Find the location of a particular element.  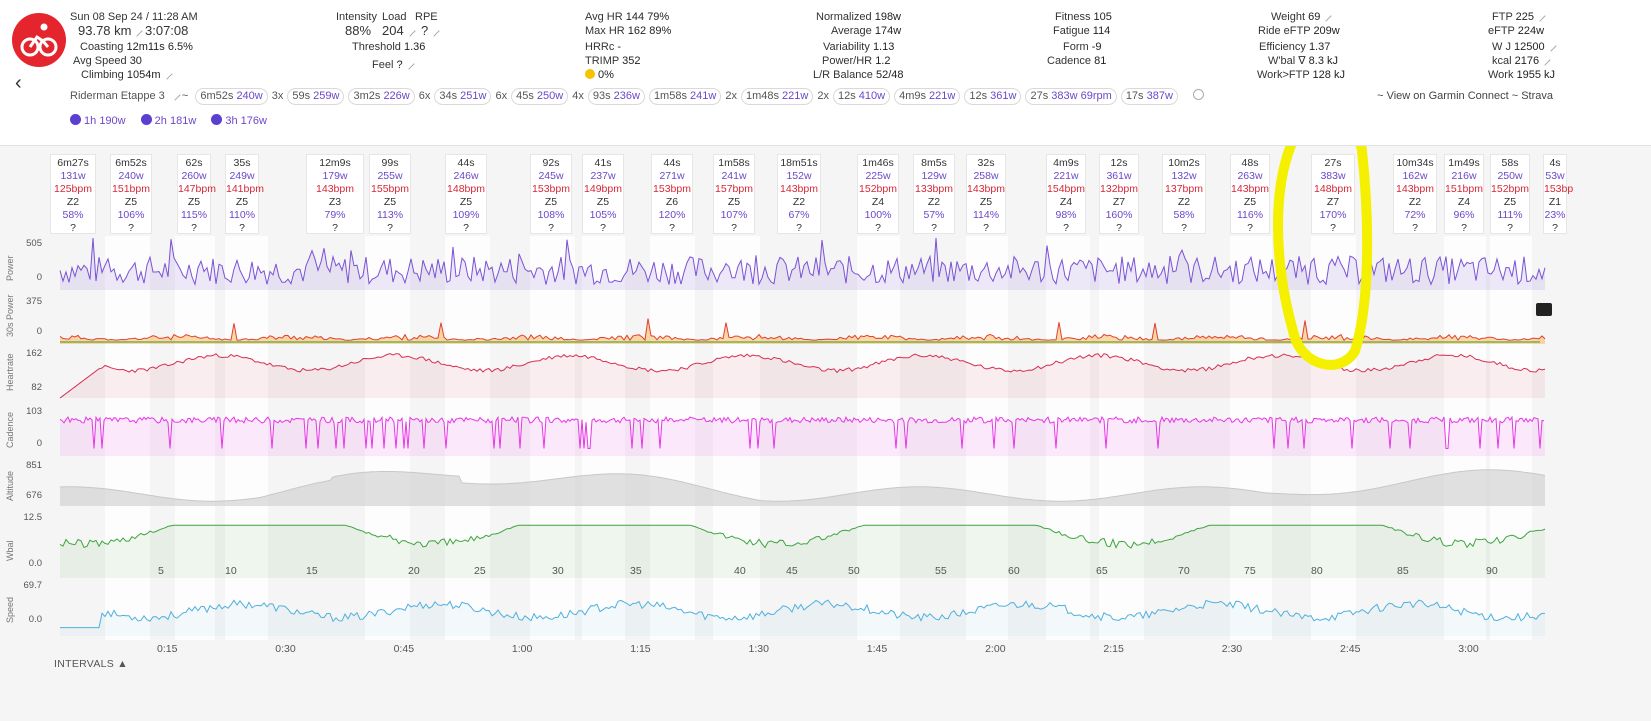

row-axis-min: 0 is located at coordinates (39, 443).